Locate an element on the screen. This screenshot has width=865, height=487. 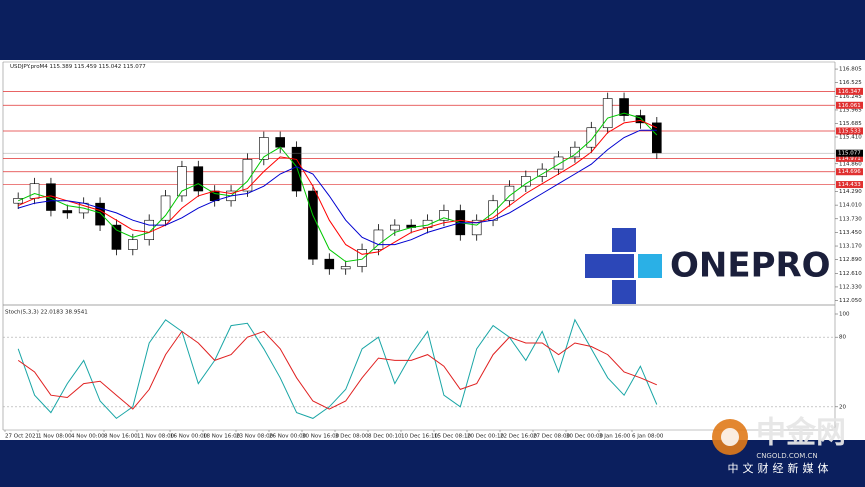
watermark: 中金网 CNGOLD.COM.CN 中文财经新媒体 is located at coordinates (779, 445).